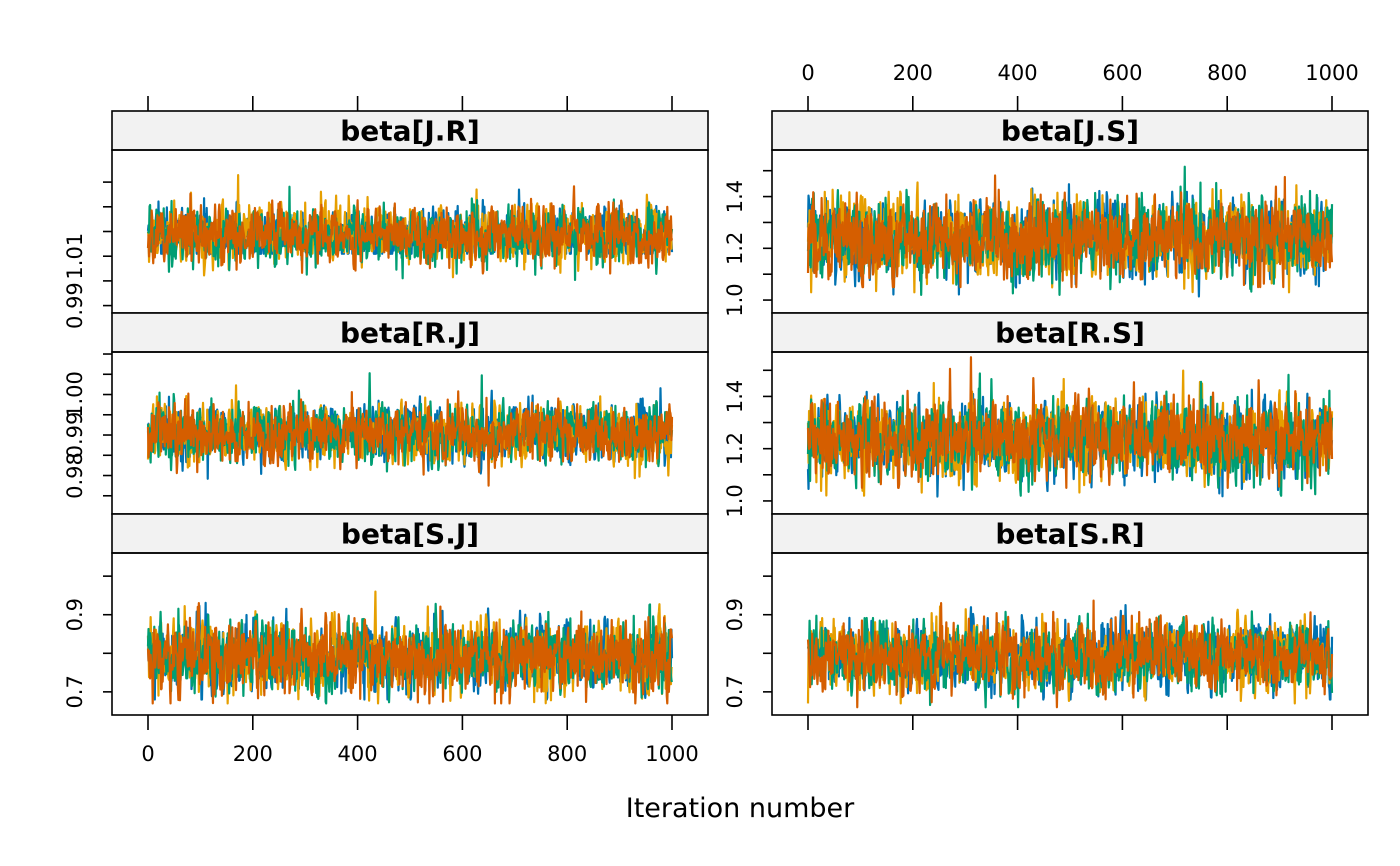  Describe the element at coordinates (75, 614) in the screenshot. I see `y-tick-label-sj: 0.9` at that location.